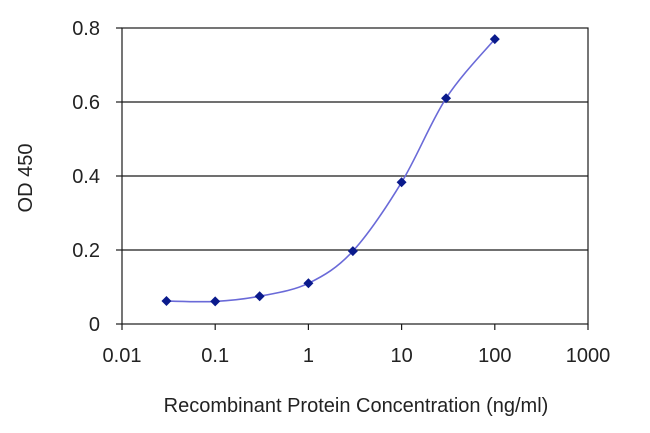 Image resolution: width=650 pixels, height=433 pixels. I want to click on y-tick-label: 0.4, so click(86, 177).